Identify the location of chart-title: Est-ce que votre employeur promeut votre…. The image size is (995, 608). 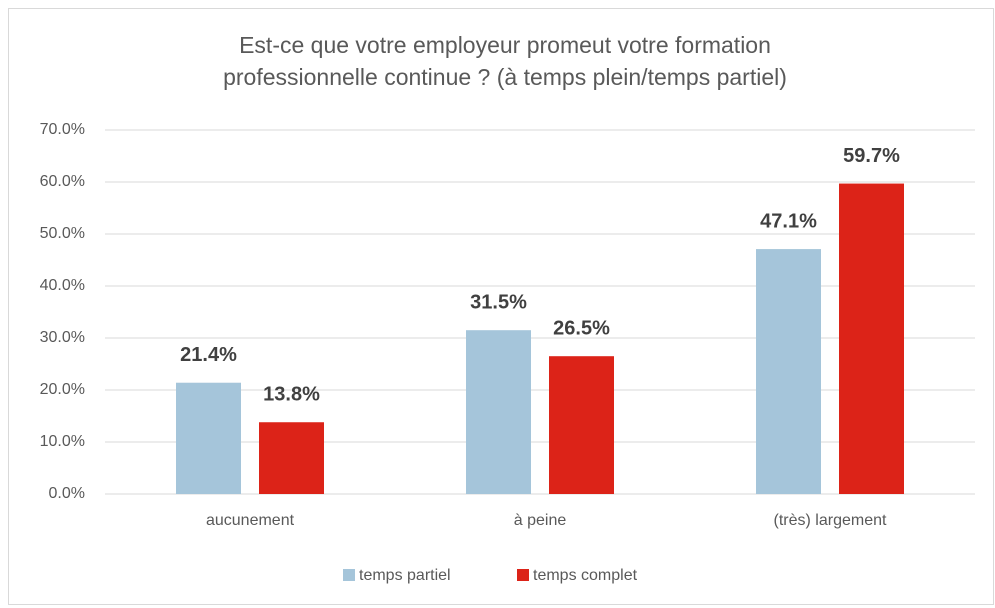
(505, 45).